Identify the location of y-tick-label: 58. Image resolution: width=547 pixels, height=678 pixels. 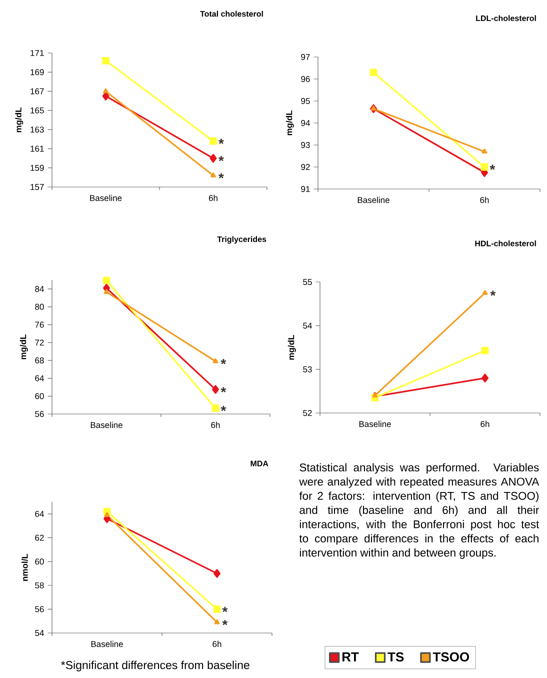
(39, 585).